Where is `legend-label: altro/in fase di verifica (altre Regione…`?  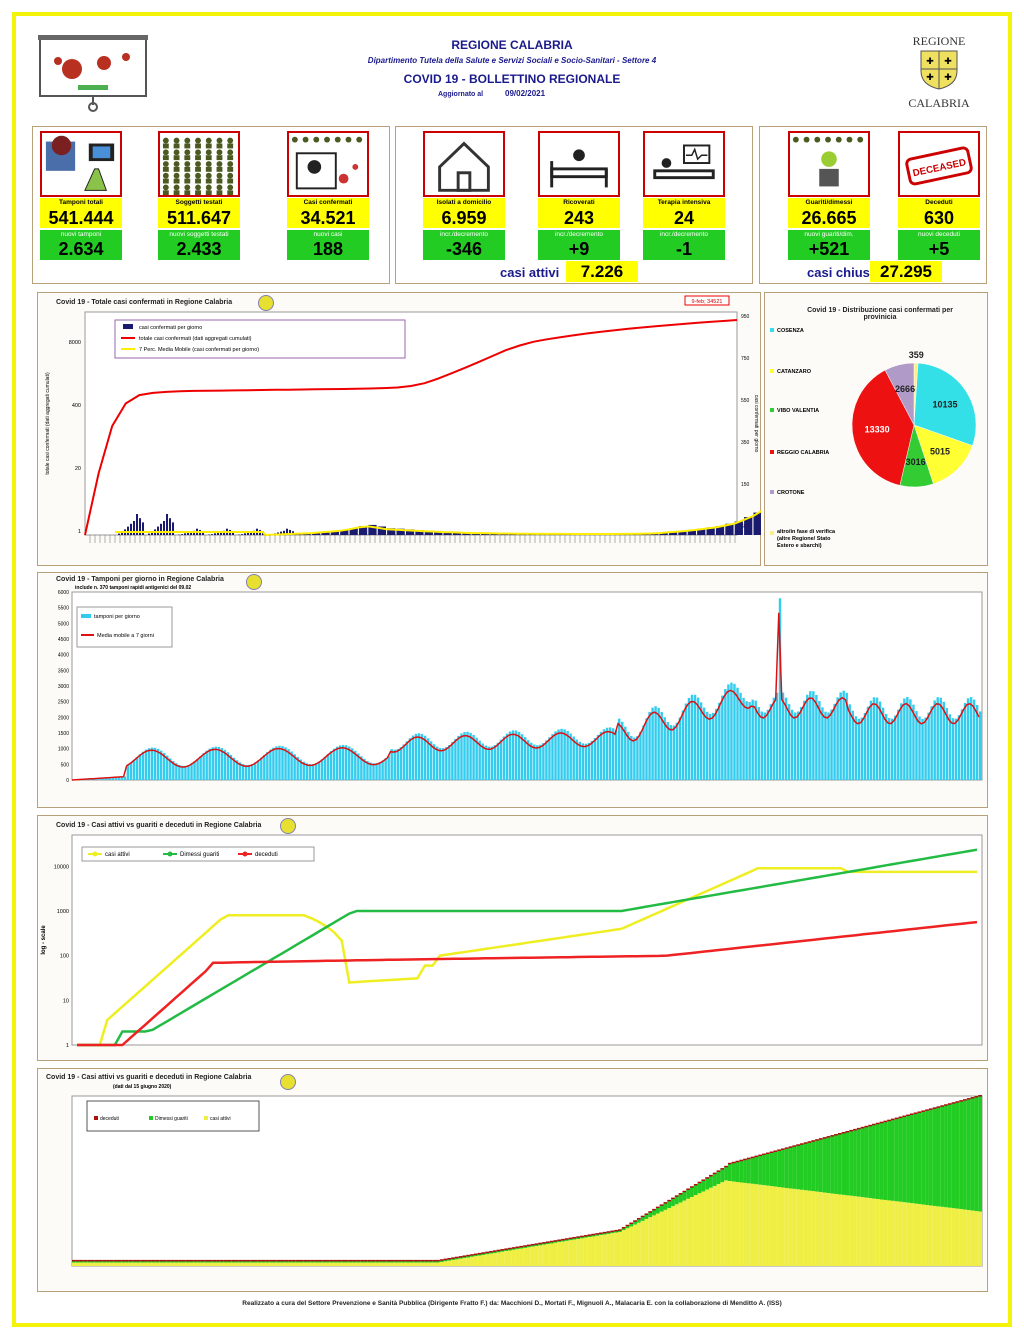 legend-label: altro/in fase di verifica (altre Regione… is located at coordinates (806, 539).